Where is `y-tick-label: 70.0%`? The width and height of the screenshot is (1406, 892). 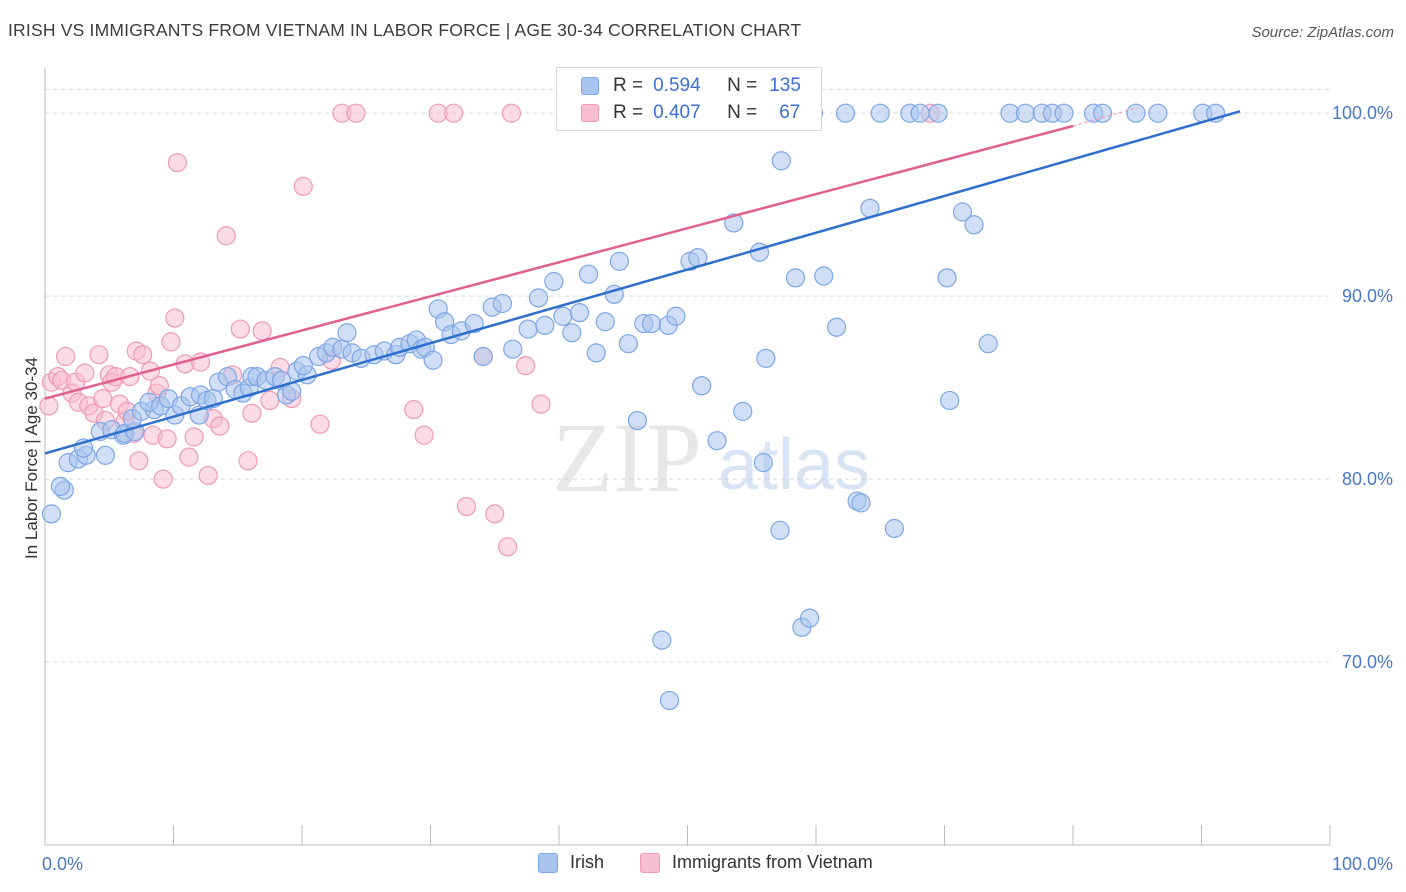 y-tick-label: 70.0% is located at coordinates (1367, 662).